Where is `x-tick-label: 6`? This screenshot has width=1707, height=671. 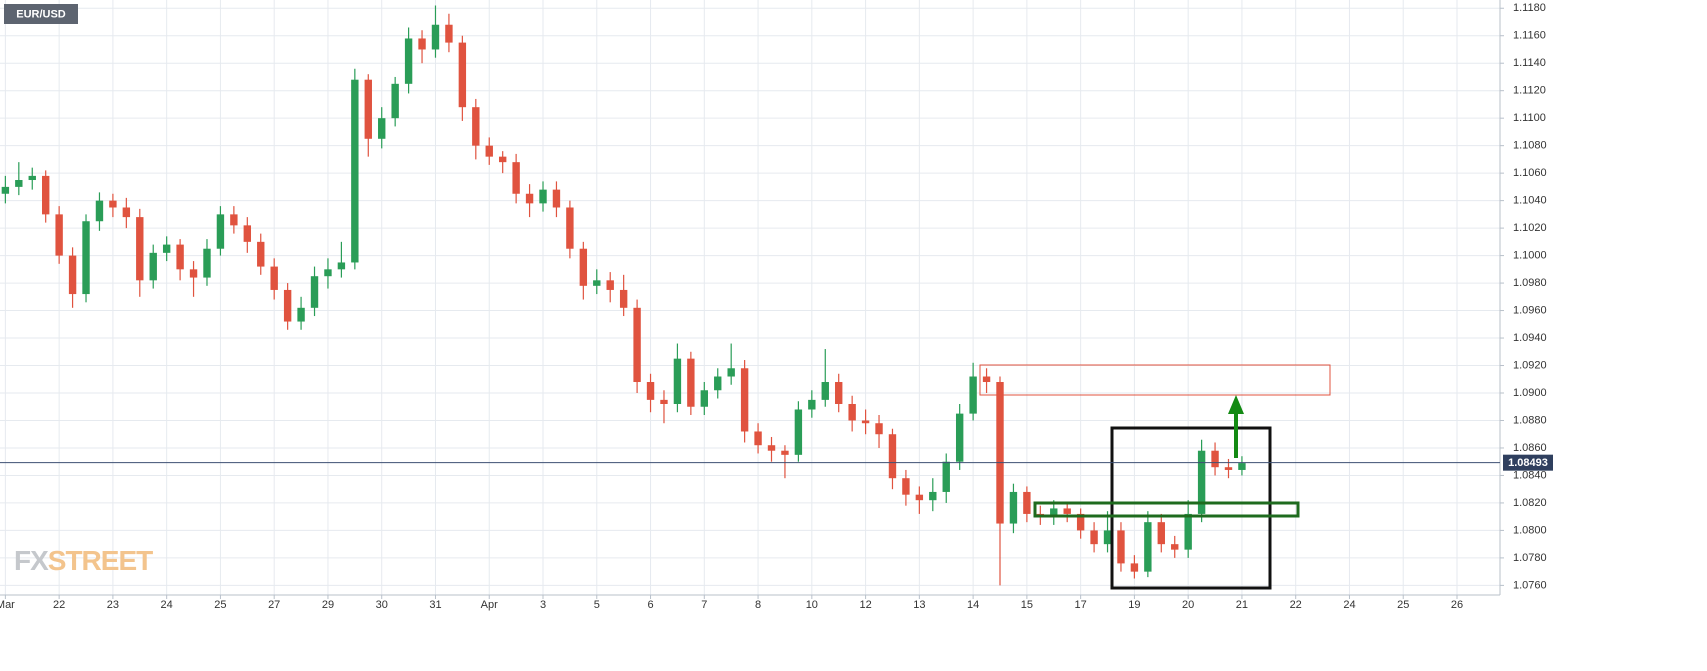
x-tick-label: 6 is located at coordinates (650, 605).